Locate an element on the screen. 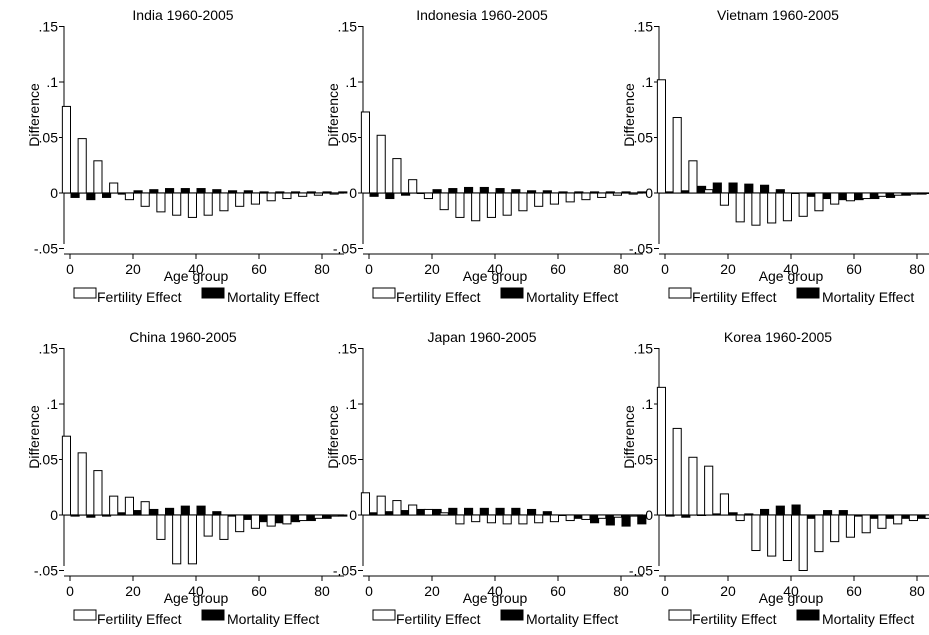 The width and height of the screenshot is (929, 635). x-axis-label: Age group is located at coordinates (196, 276).